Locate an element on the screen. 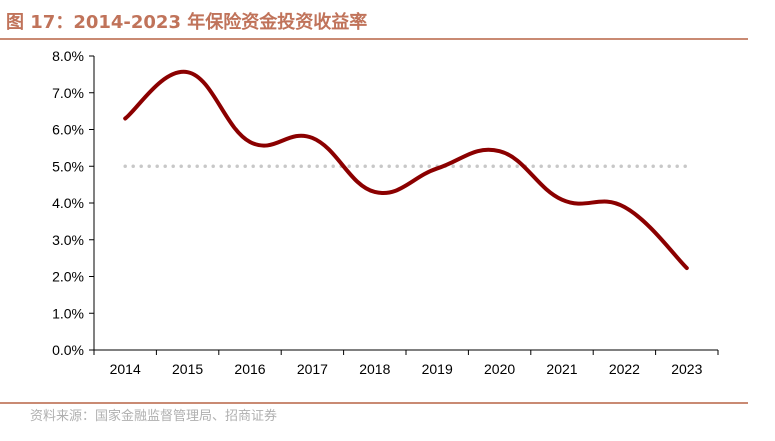 The height and width of the screenshot is (441, 775). title-divider is located at coordinates (374, 39).